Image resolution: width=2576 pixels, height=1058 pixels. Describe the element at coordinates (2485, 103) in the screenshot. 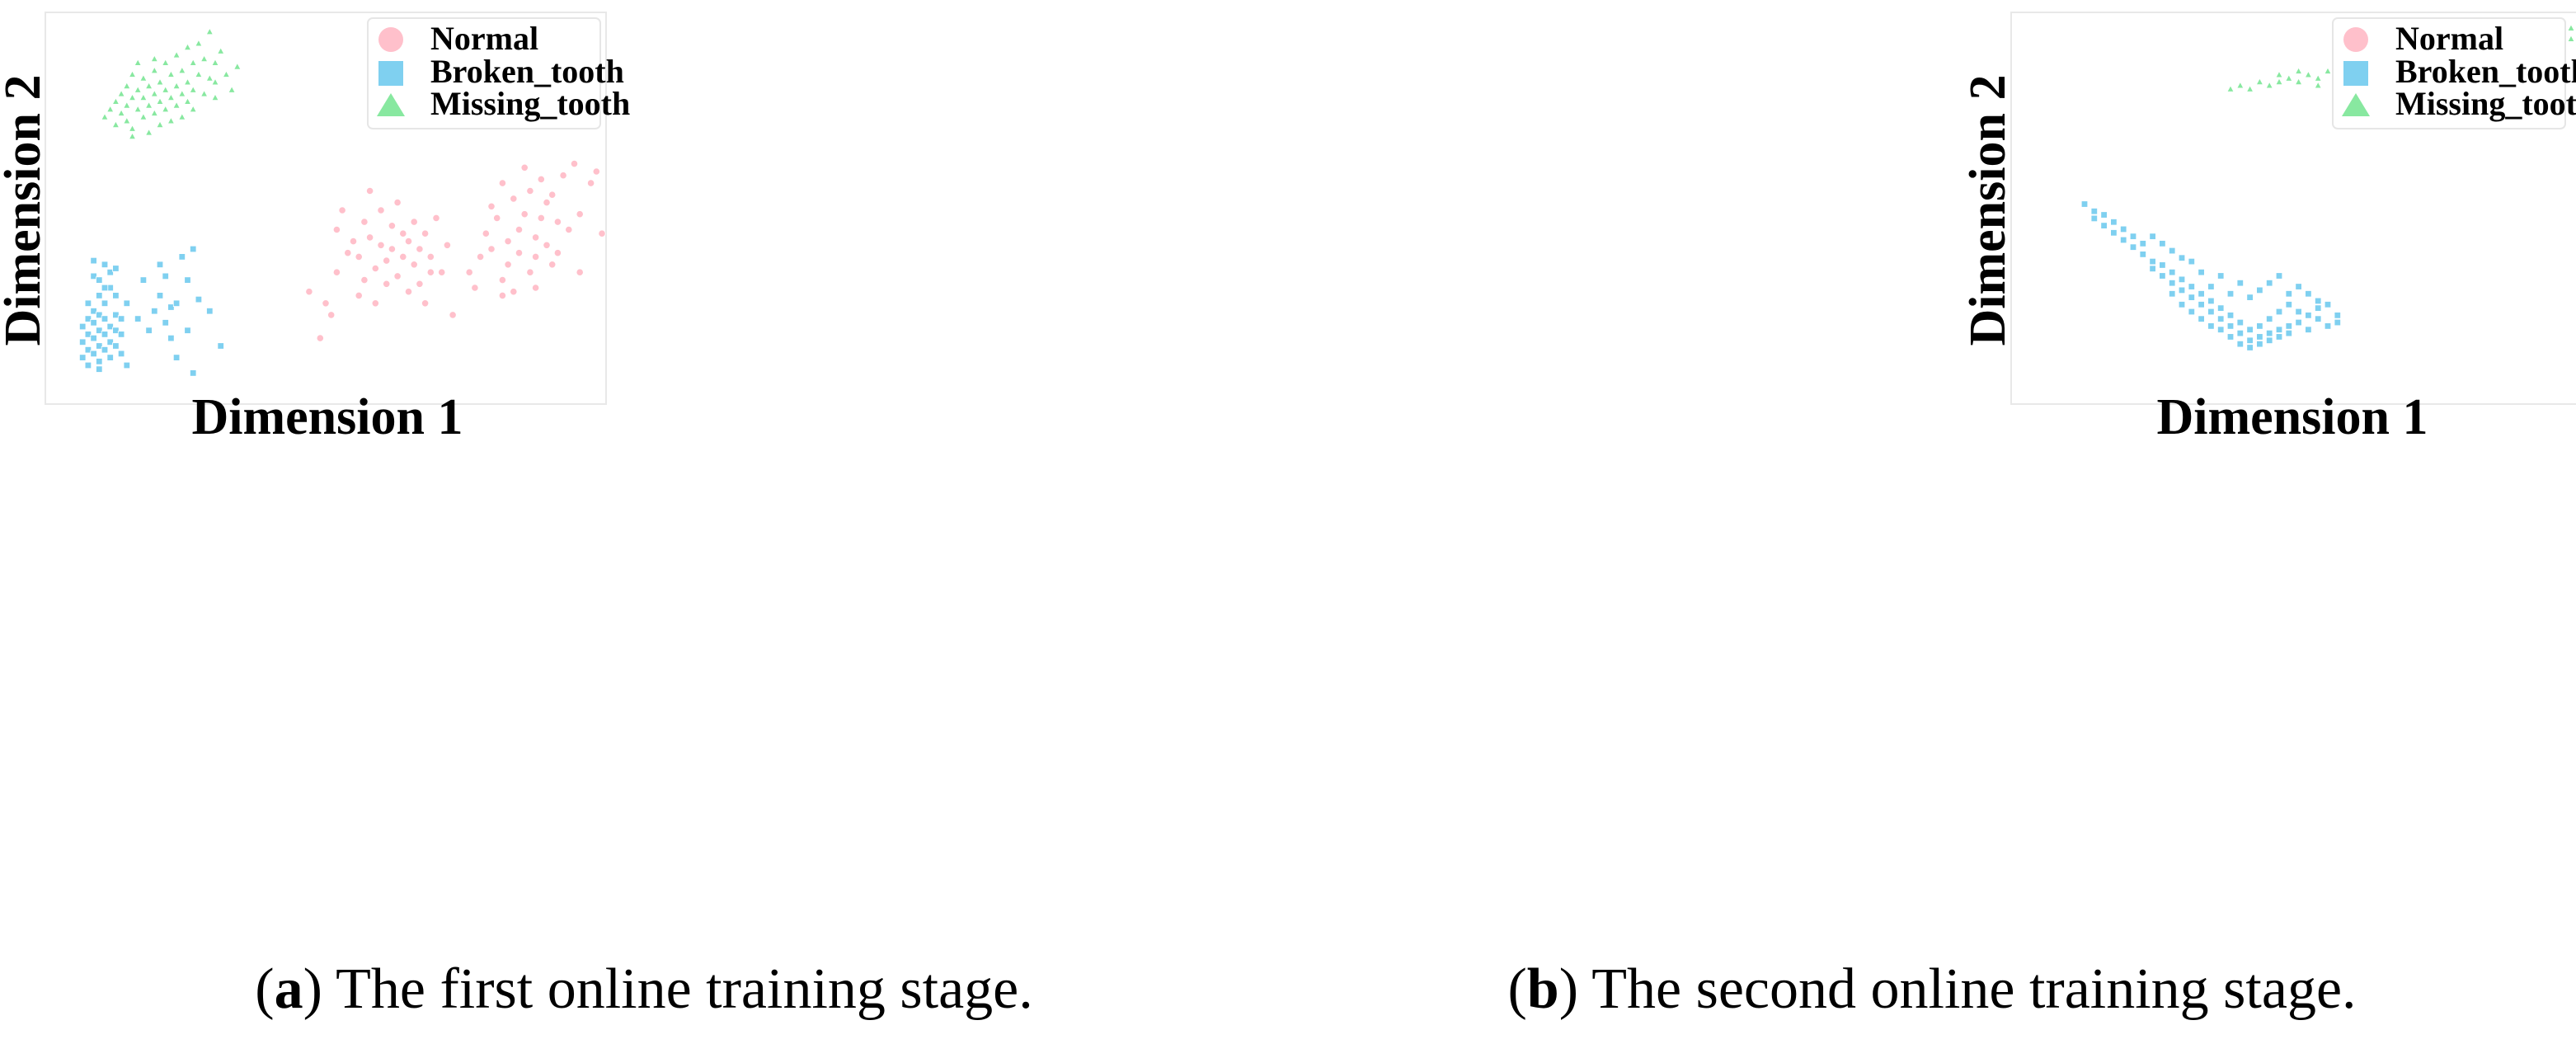

I see `legend-label-missing-tooth: Missing_tooth` at that location.